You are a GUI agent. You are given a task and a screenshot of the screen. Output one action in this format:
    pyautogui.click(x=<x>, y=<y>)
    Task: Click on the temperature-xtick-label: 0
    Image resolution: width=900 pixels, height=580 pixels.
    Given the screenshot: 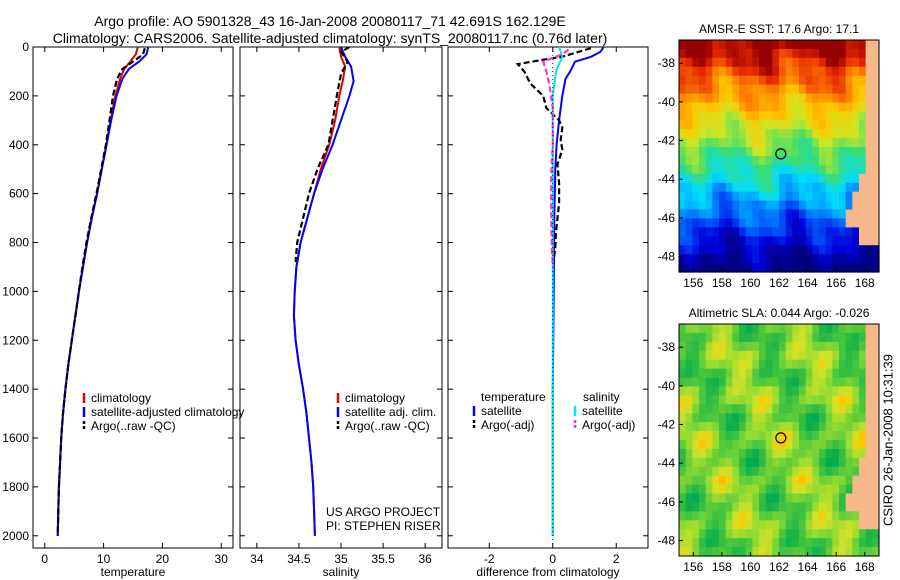 What is the action you would take?
    pyautogui.click(x=44, y=559)
    